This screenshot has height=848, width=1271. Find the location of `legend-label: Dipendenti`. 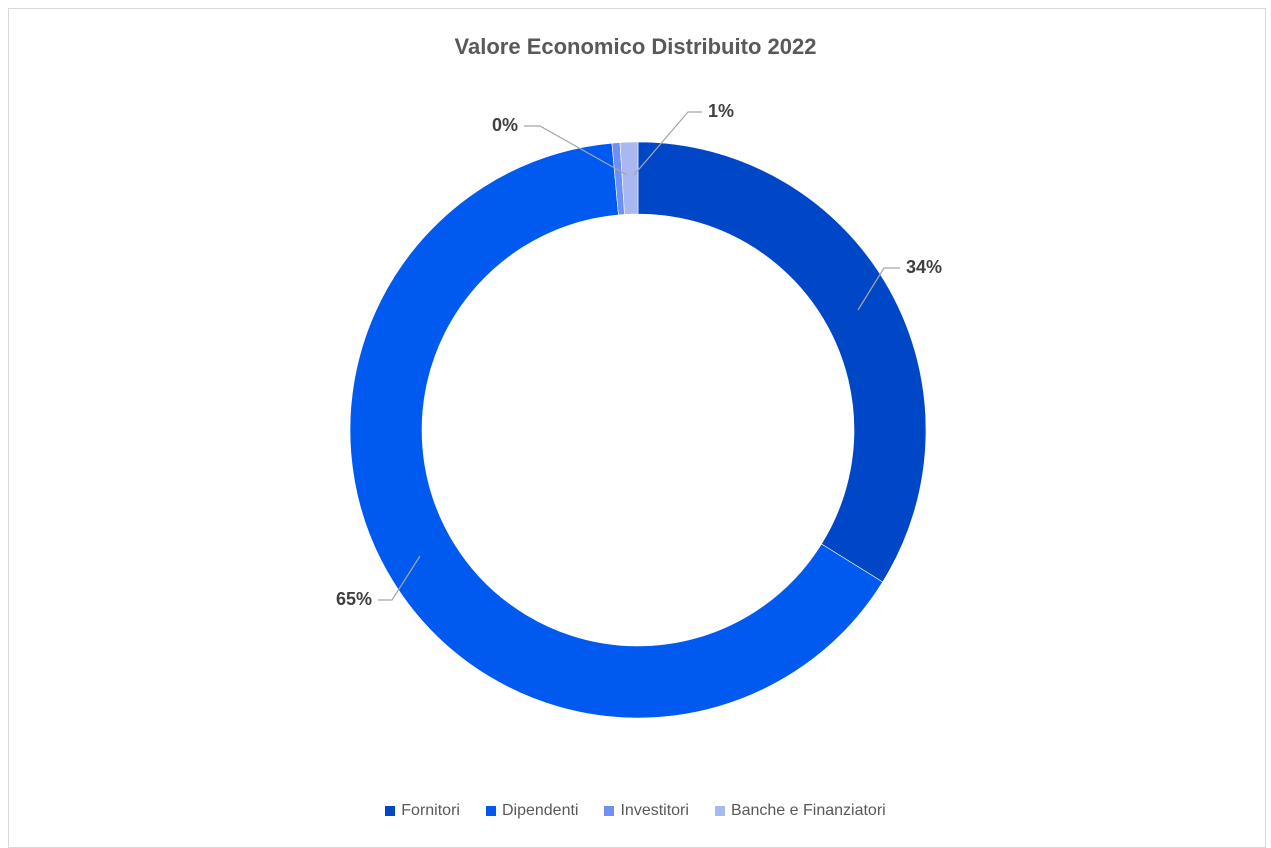

legend-label: Dipendenti is located at coordinates (540, 810).